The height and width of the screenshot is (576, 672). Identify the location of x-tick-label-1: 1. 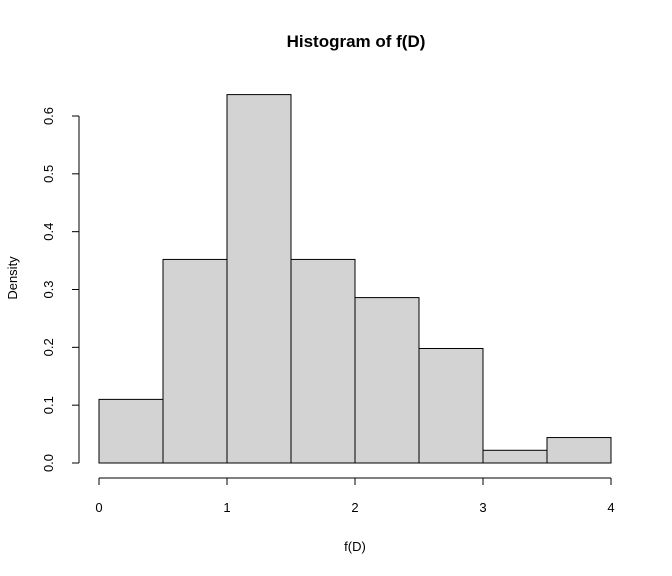
(226, 507).